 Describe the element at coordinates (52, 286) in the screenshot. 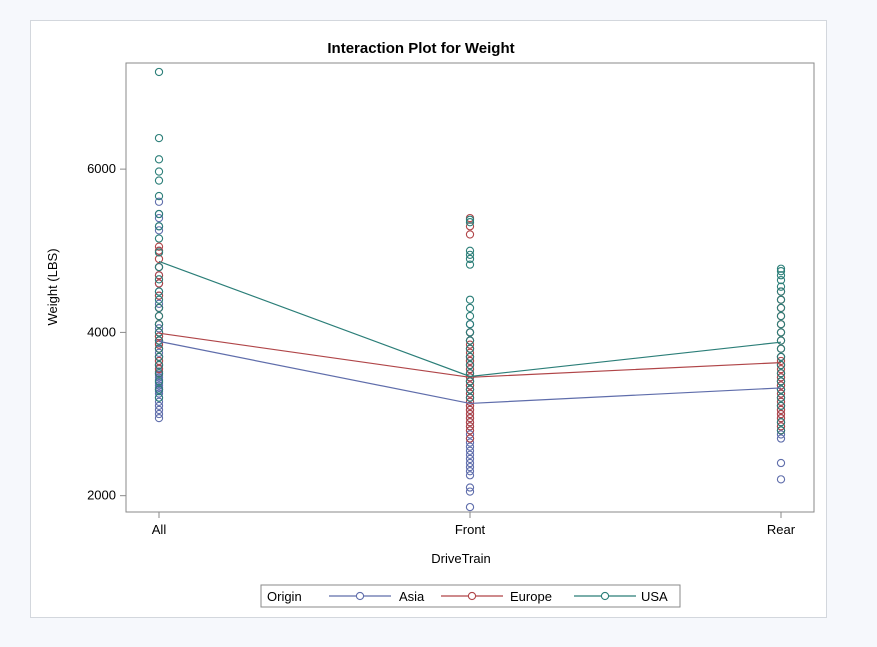

I see `y-axis-label: Weight (LBS)` at that location.